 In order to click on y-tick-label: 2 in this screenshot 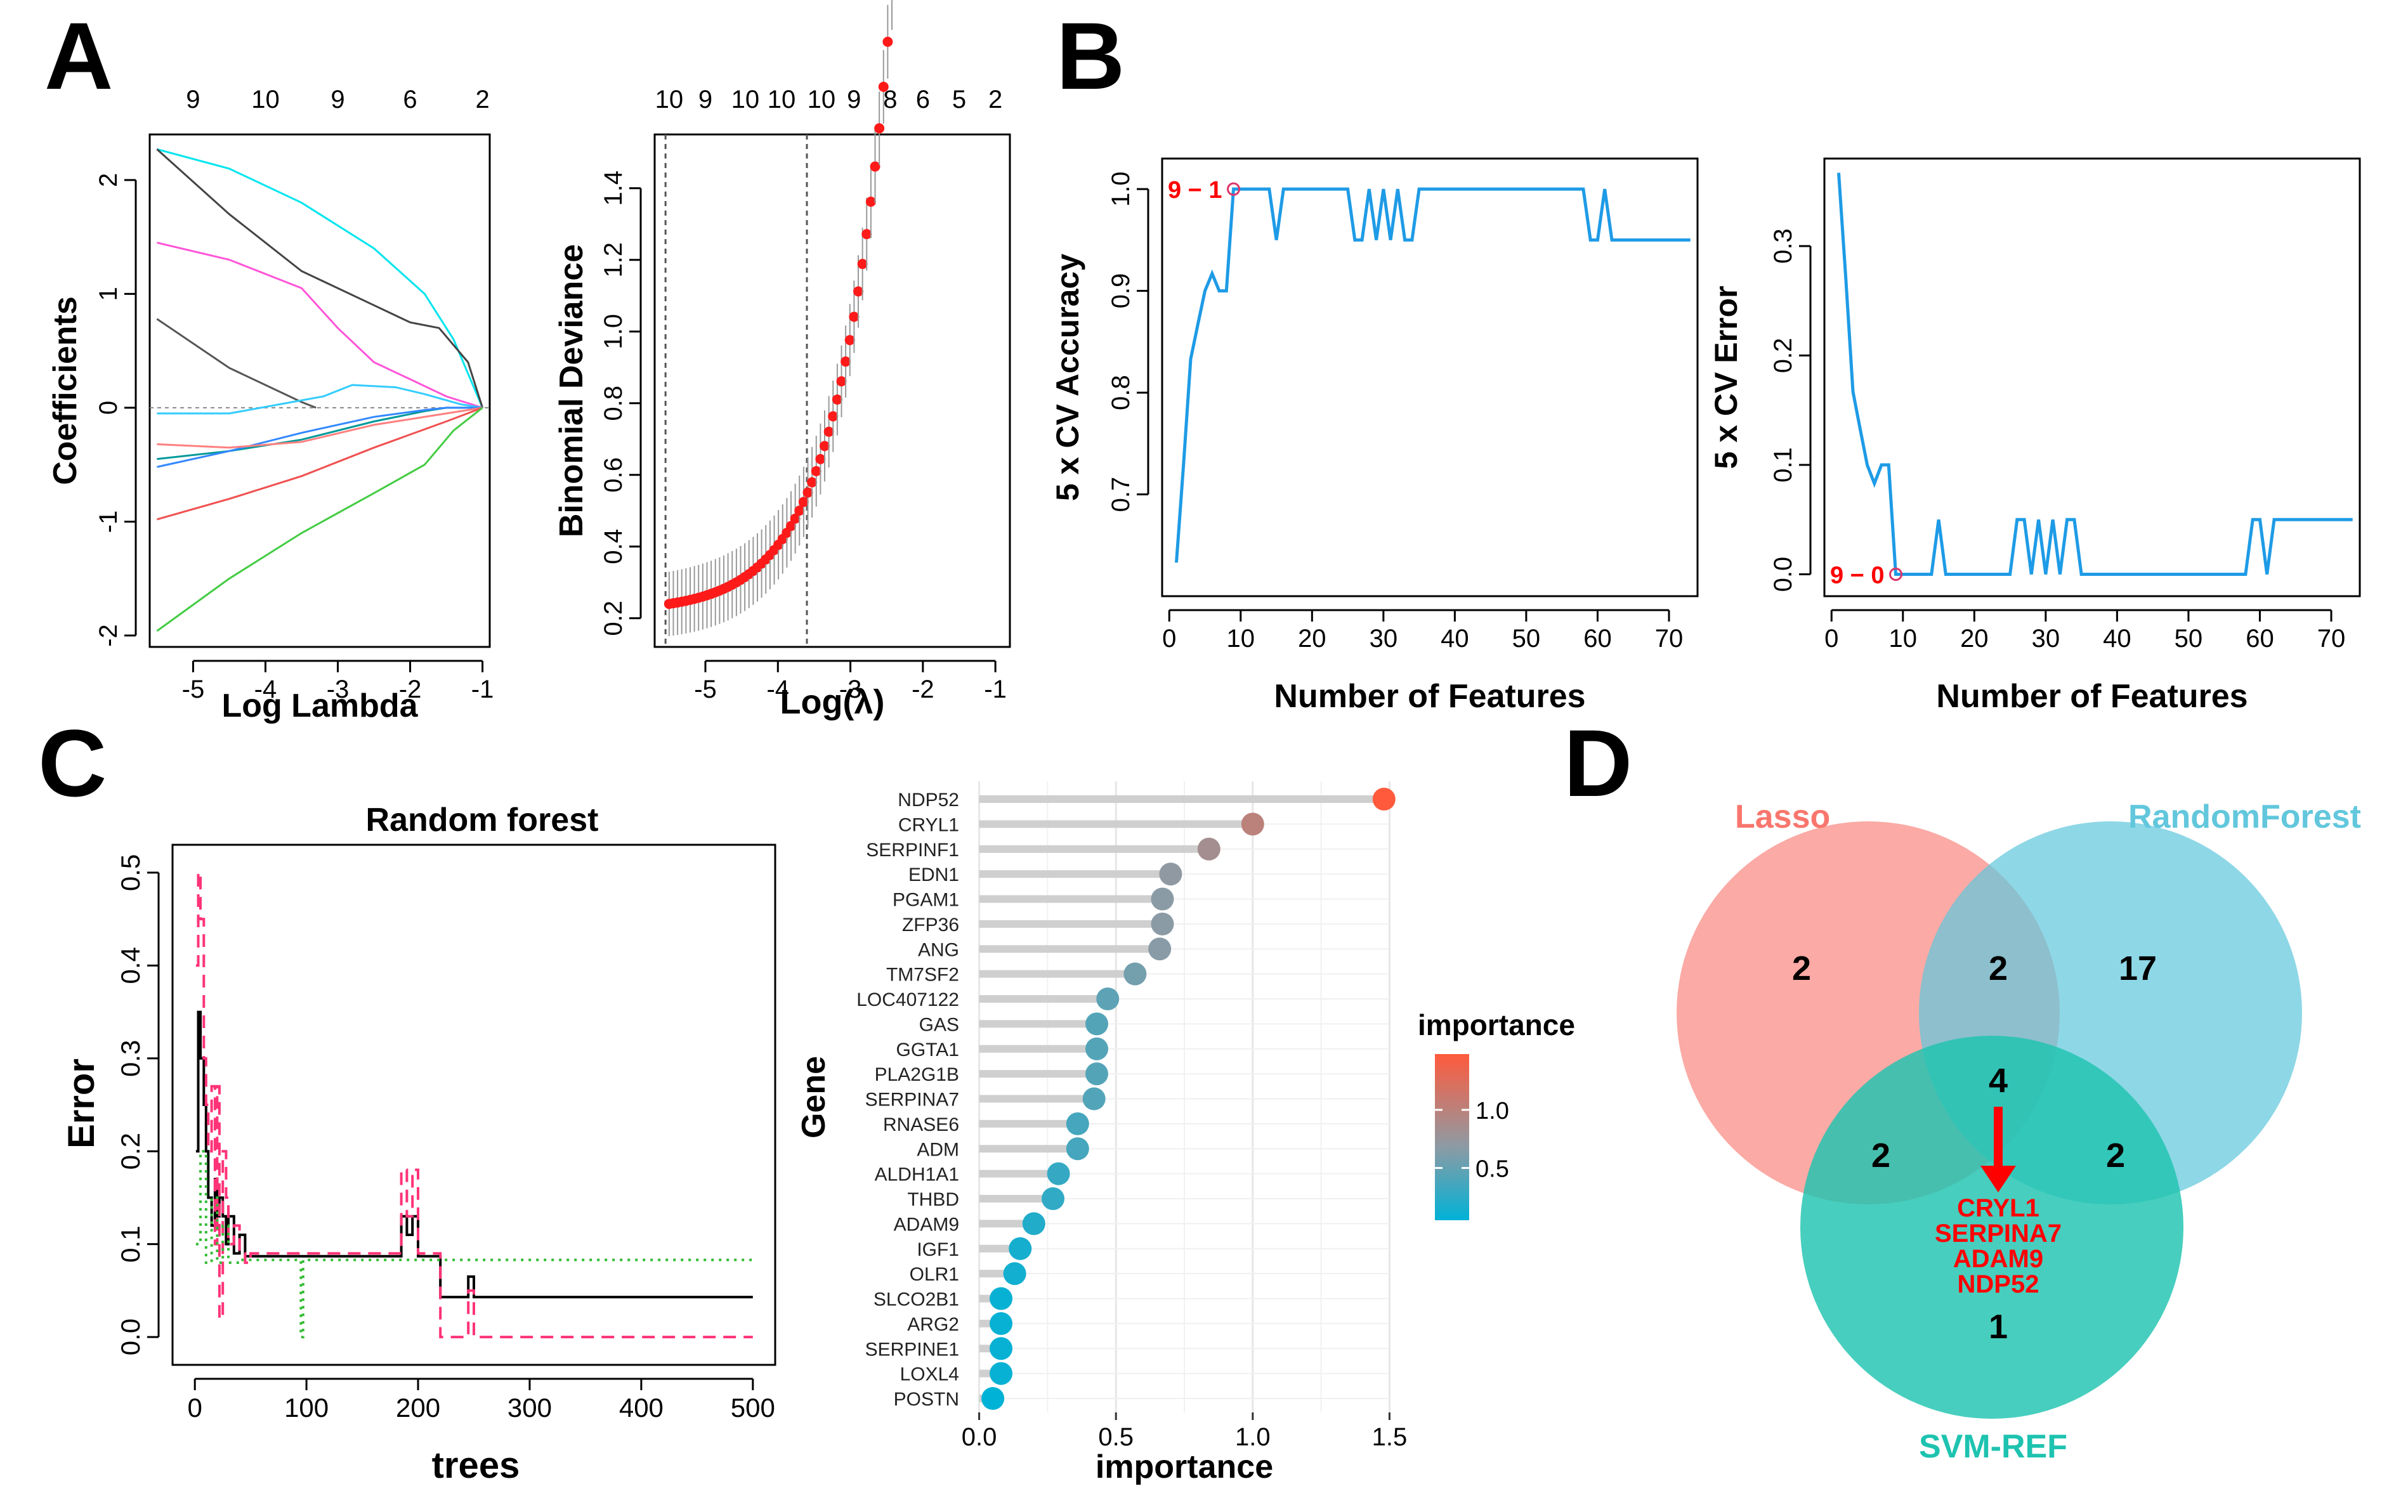, I will do `click(108, 180)`.